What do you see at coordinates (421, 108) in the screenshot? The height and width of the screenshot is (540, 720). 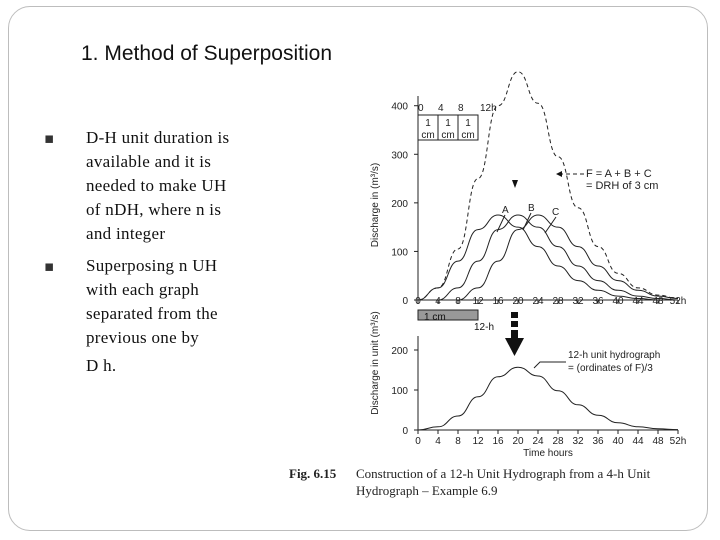 I see `rain-time-label: 0` at bounding box center [421, 108].